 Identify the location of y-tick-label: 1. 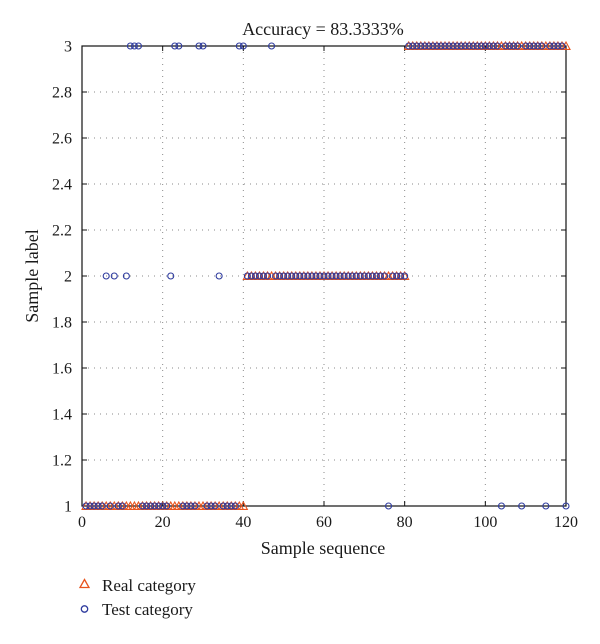
(68, 507).